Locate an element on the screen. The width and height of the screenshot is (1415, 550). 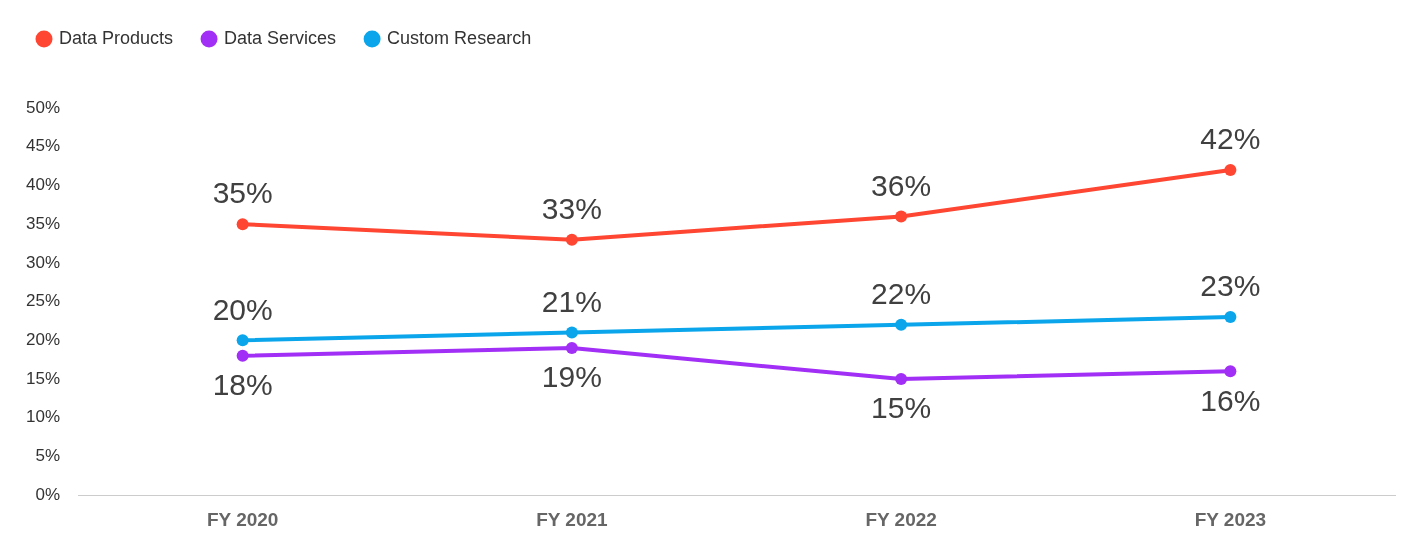
data-label: 19% is located at coordinates (571, 377).